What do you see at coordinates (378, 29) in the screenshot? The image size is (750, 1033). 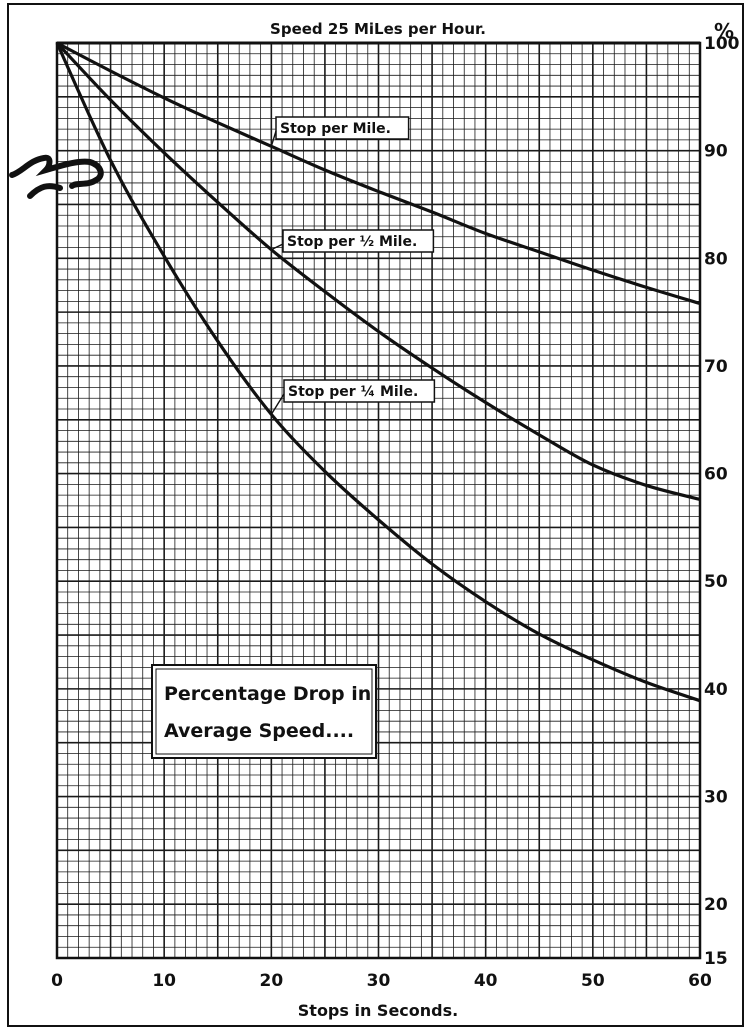 I see `chart-title: Speed 25 MiLes per Hour.` at bounding box center [378, 29].